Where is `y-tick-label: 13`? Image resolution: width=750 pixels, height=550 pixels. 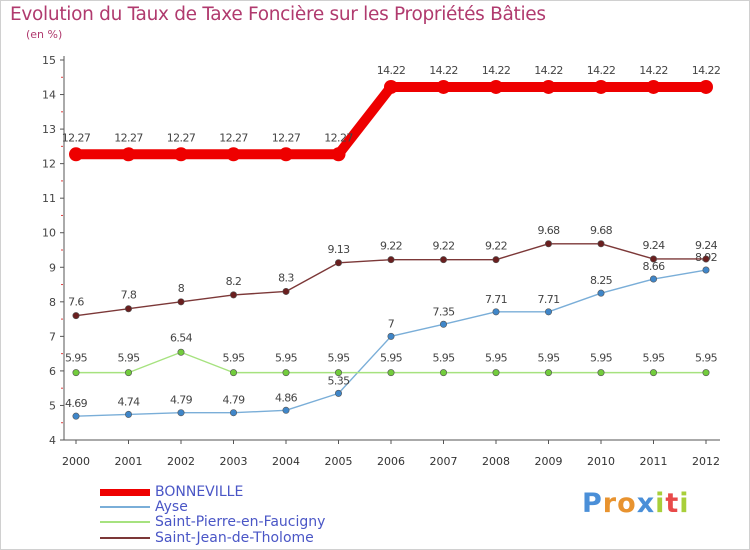
y-tick-label: 13 is located at coordinates (49, 129).